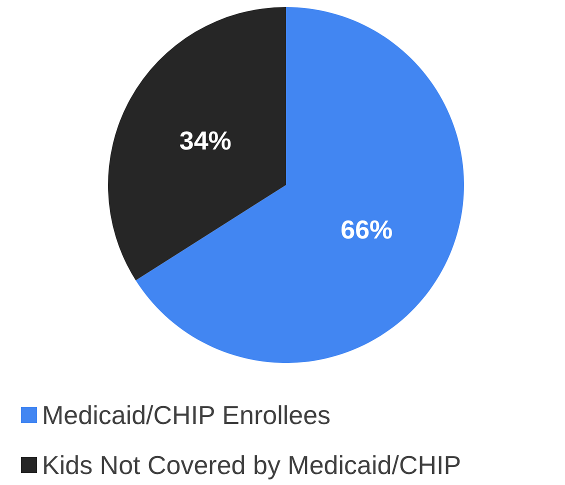  Describe the element at coordinates (366, 229) in the screenshot. I see `data-label: 66%` at that location.